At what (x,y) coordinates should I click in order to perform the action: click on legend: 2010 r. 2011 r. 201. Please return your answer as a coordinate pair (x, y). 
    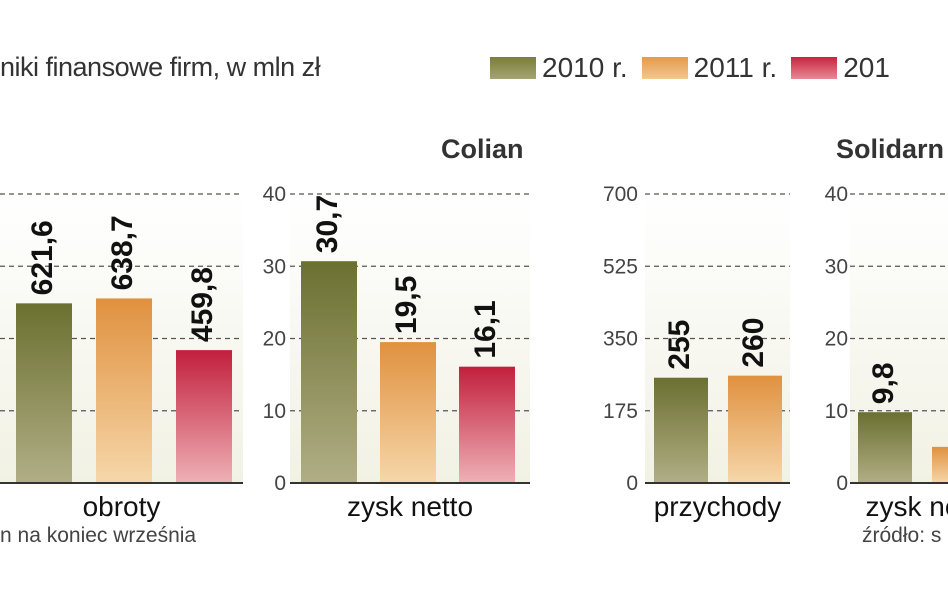
    Looking at the image, I should click on (697, 68).